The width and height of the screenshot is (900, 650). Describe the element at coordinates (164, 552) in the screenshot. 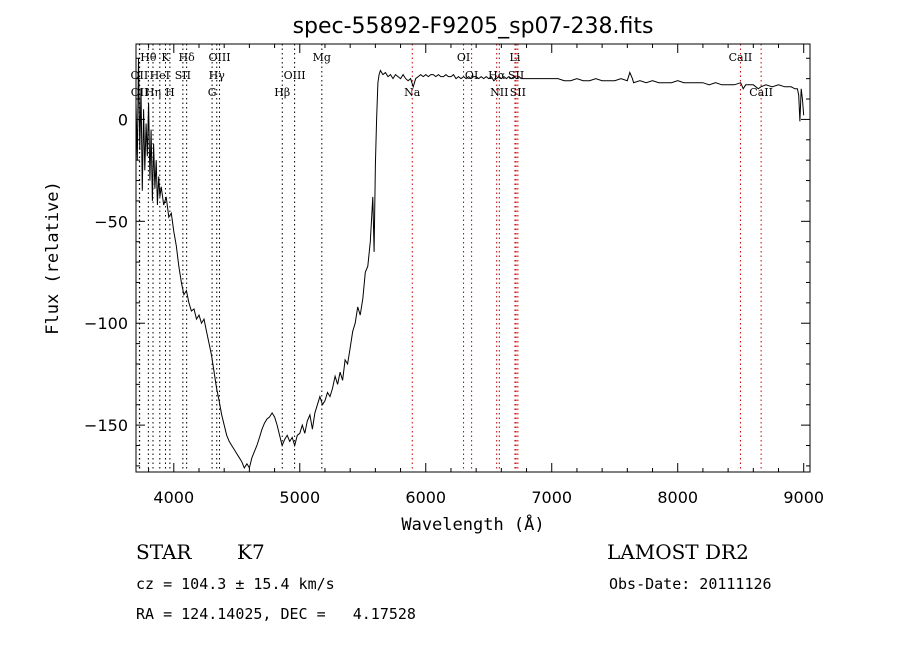

I see `object-class: STAR` at that location.